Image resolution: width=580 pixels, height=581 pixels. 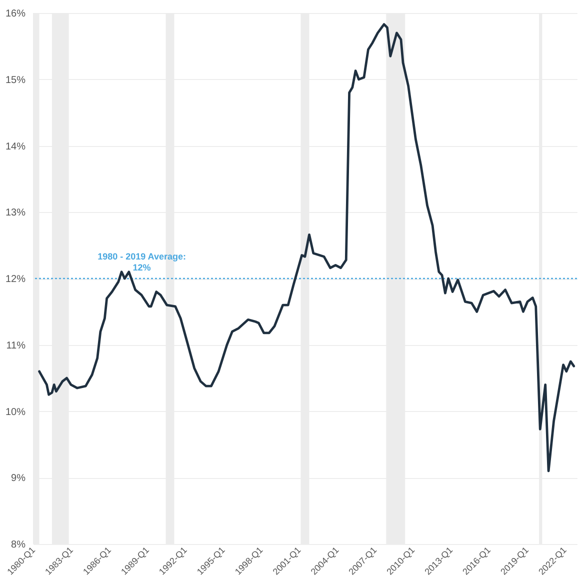 What do you see at coordinates (15, 80) in the screenshot?
I see `y-tick-label: 15%` at bounding box center [15, 80].